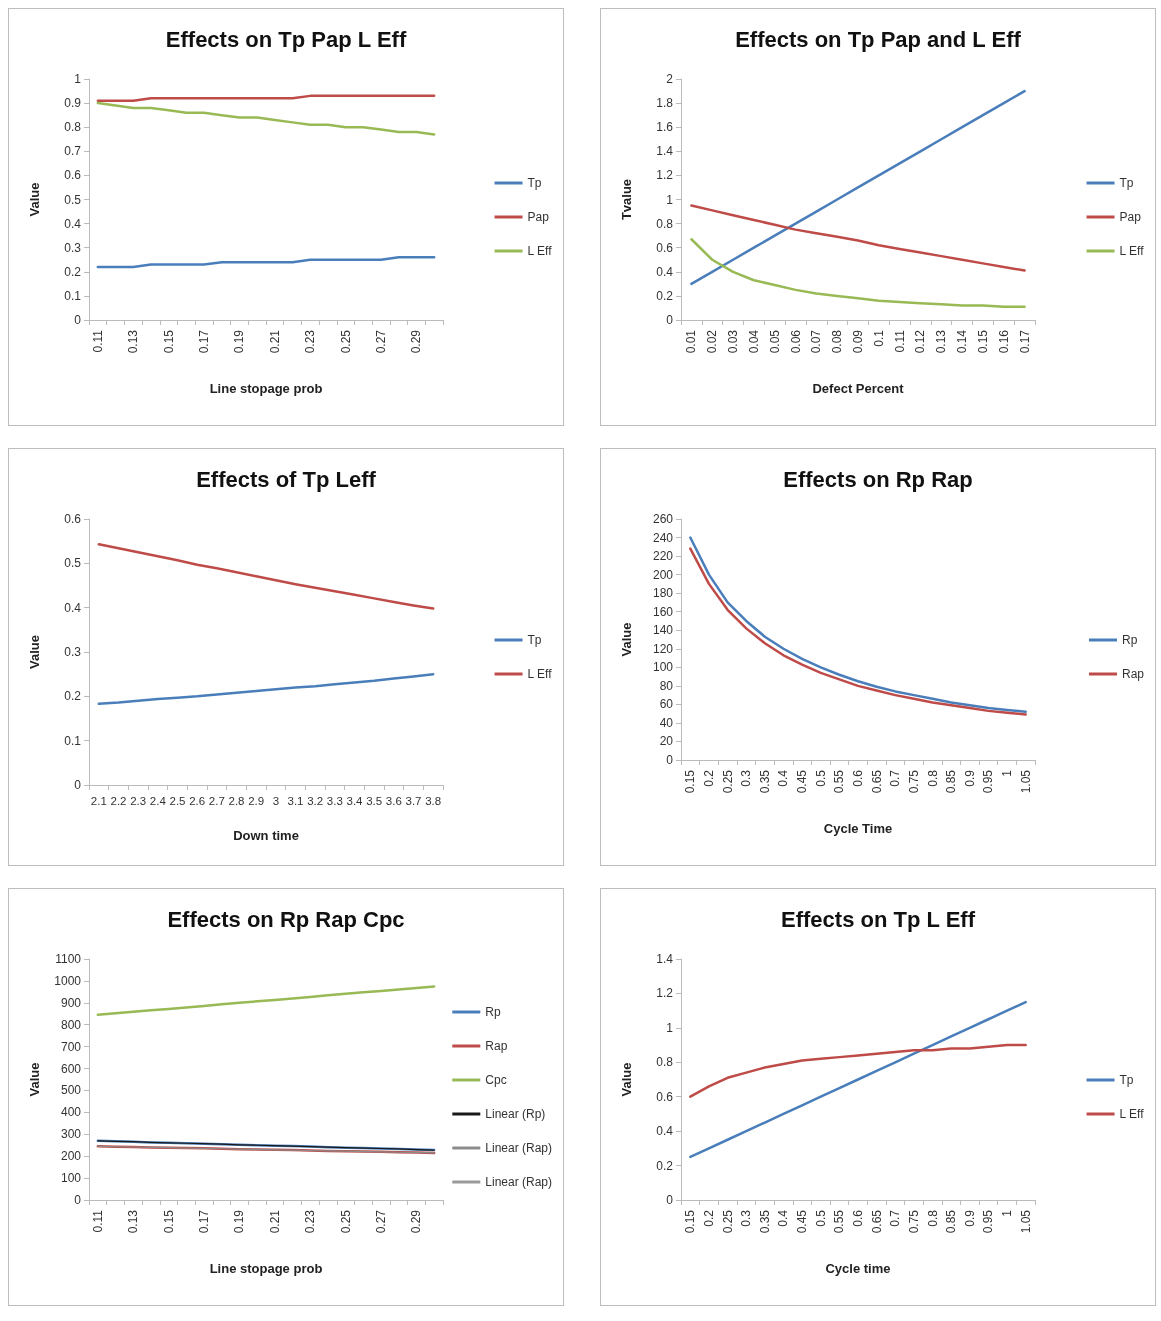 The height and width of the screenshot is (1321, 1161). I want to click on x-tick-label: 2.6, so click(197, 801).